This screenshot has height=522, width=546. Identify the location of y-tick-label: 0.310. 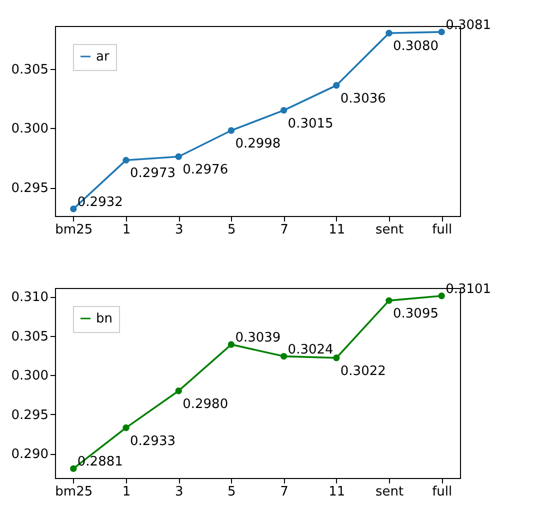
(29, 298).